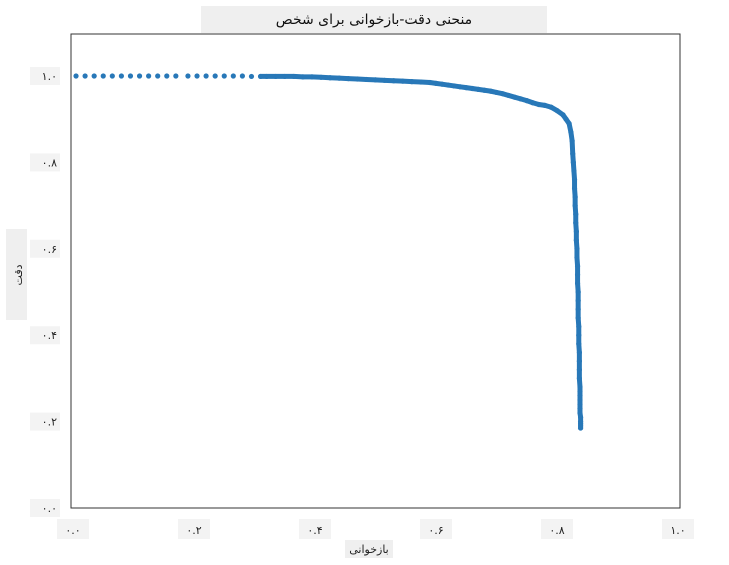 Image resolution: width=729 pixels, height=565 pixels. I want to click on x-tick-label: ۰.۶, so click(435, 530).